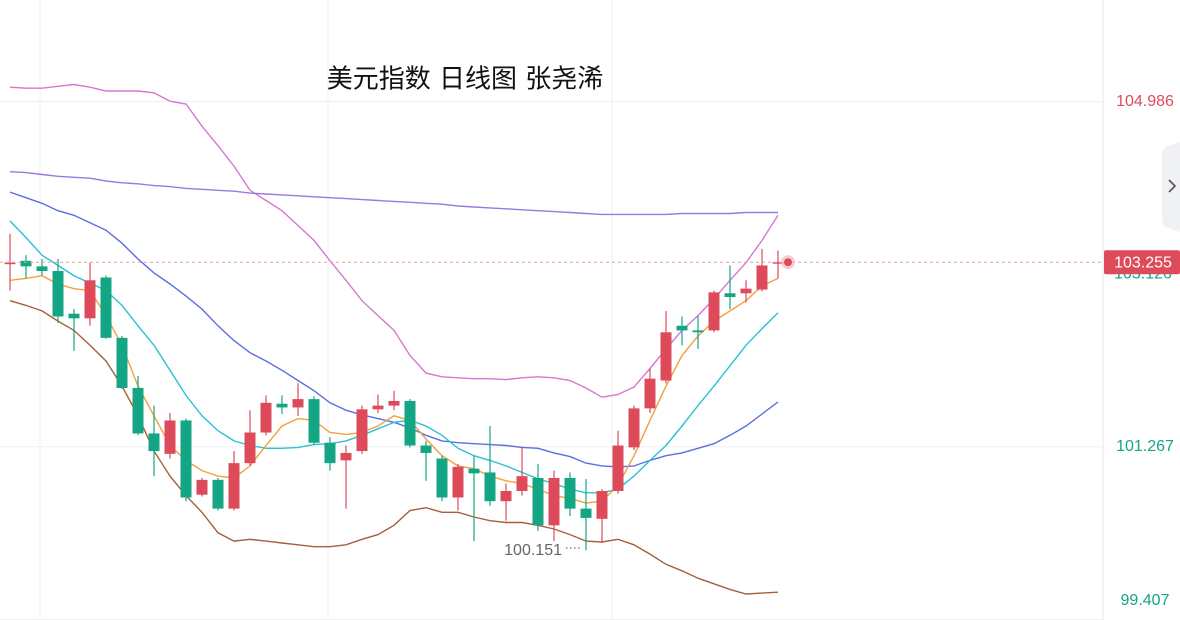  Describe the element at coordinates (788, 262) in the screenshot. I see `current-price-dot` at that location.